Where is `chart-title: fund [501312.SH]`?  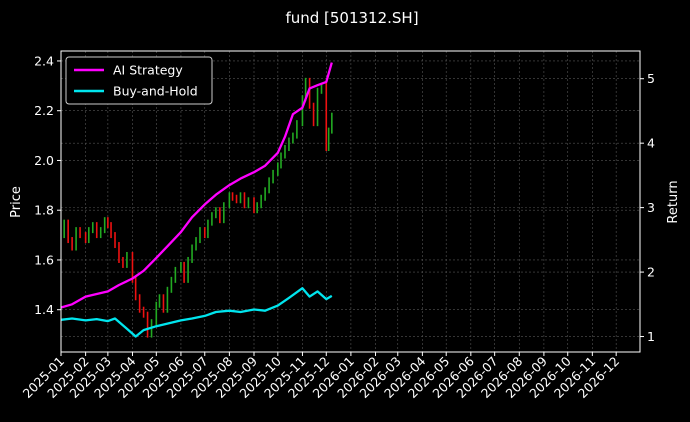 chart-title: fund [501312.SH] is located at coordinates (351, 18).